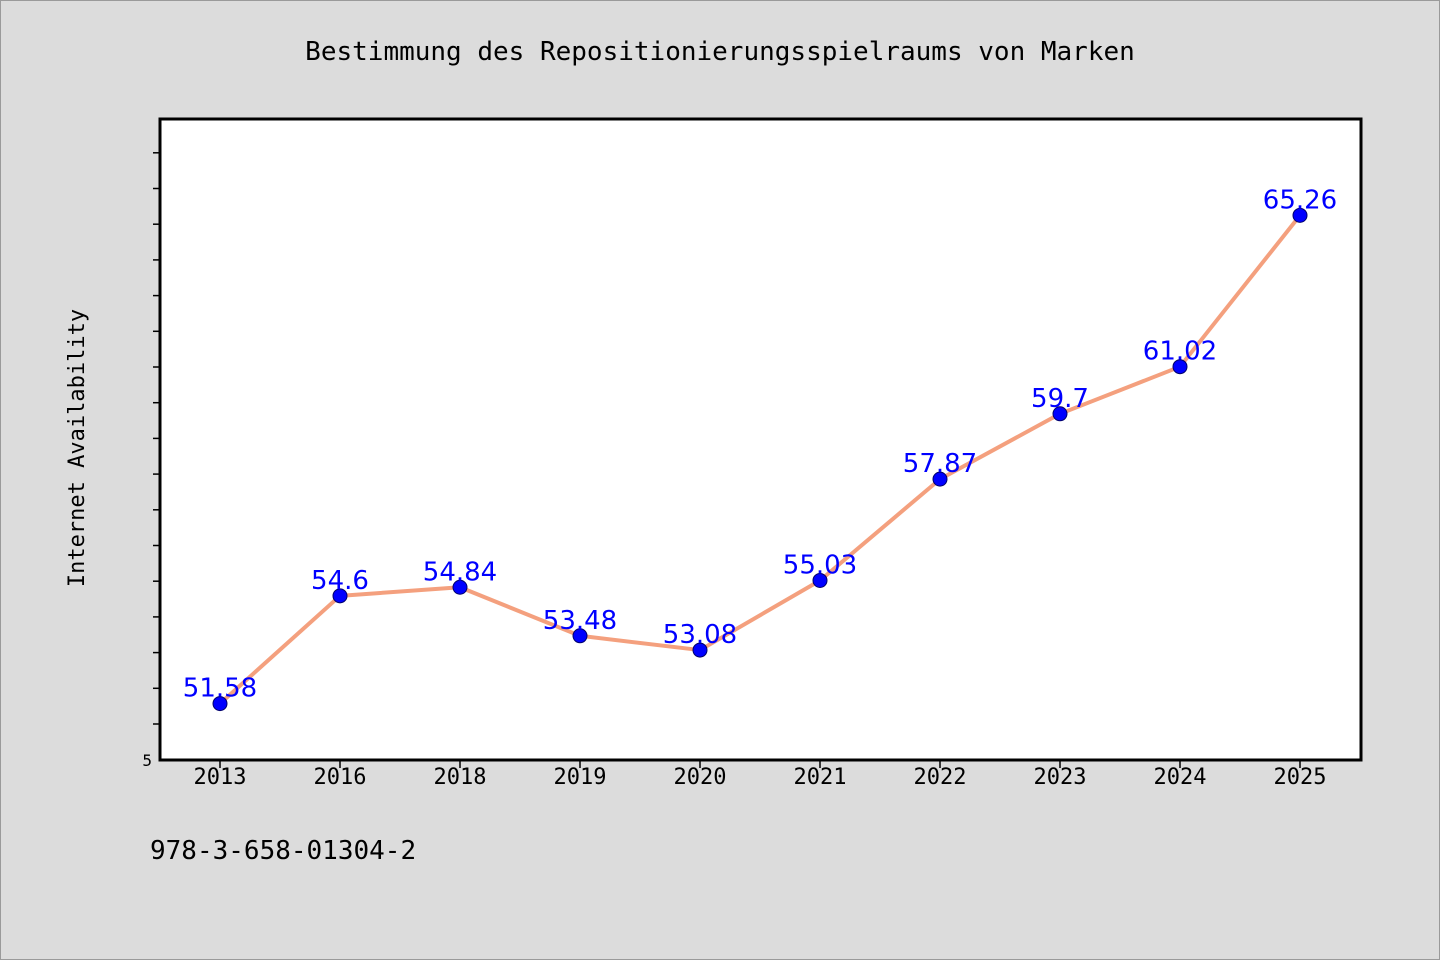 This screenshot has width=1440, height=960. Describe the element at coordinates (760, 775) in the screenshot. I see `x-axis-ticks: 2013 2016 2018 2019 2020 2021 2022 2023 2024 2025` at that location.